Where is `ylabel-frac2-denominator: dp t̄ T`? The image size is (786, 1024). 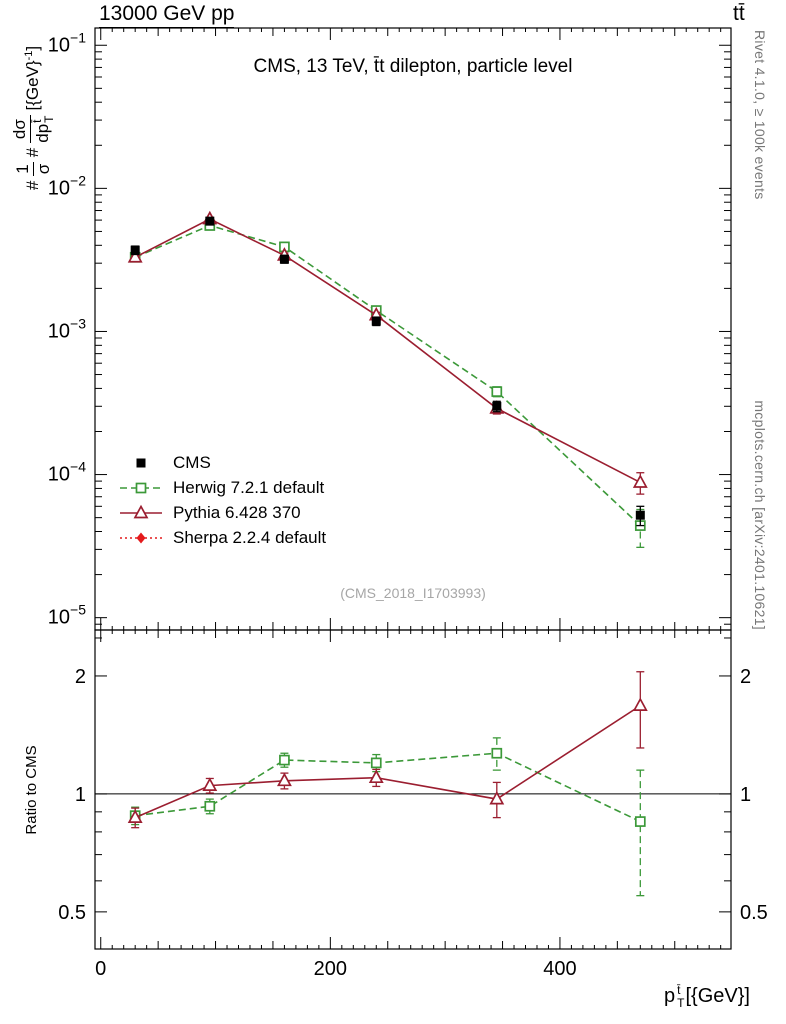 ylabel-frac2-denominator: dp t̄ T is located at coordinates (43, 129).